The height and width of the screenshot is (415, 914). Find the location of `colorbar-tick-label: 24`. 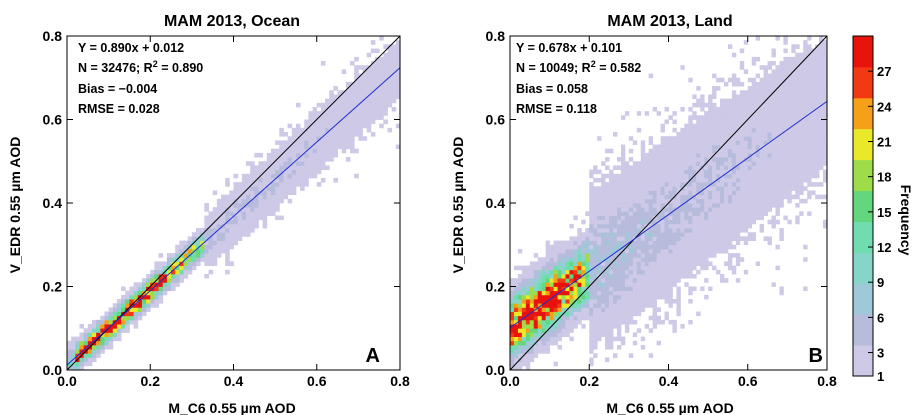

colorbar-tick-label: 24 is located at coordinates (884, 106).